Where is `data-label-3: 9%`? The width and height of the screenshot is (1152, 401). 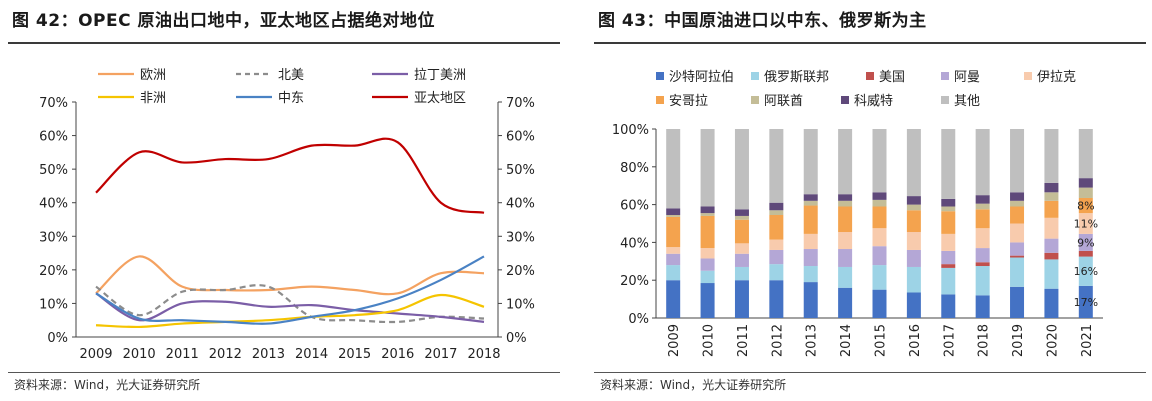
data-label-3: 9% is located at coordinates (1085, 242).